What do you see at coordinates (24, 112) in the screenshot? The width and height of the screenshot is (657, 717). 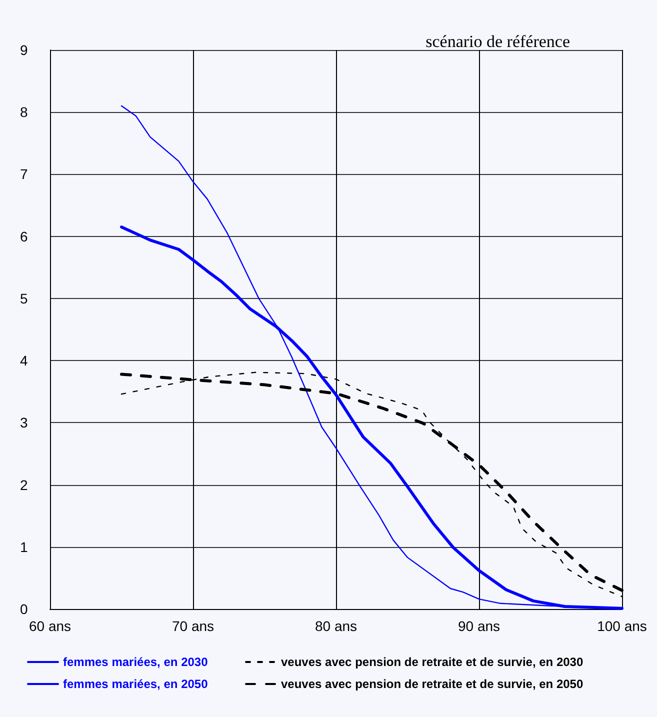 I see `y-tick-label: 8` at bounding box center [24, 112].